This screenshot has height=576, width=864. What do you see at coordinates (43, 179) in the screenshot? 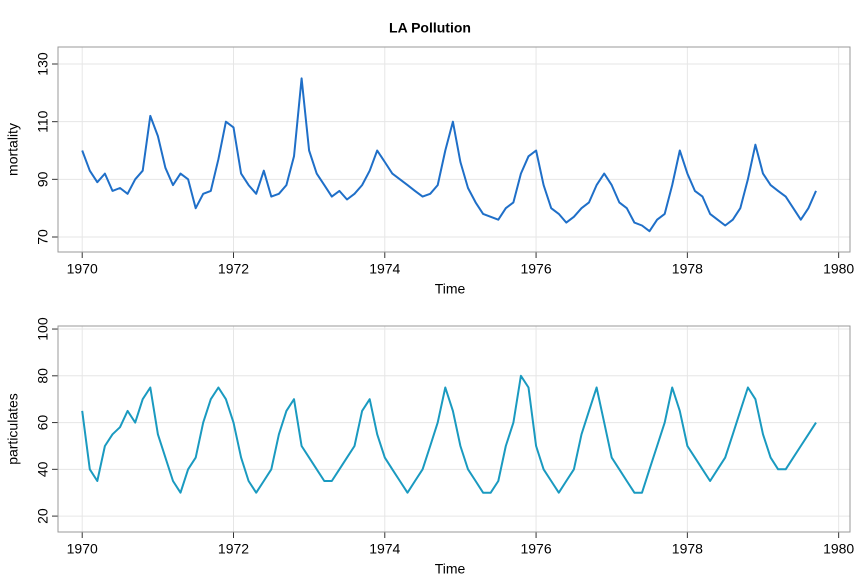
I see `y-tick-label: 90` at bounding box center [43, 179].